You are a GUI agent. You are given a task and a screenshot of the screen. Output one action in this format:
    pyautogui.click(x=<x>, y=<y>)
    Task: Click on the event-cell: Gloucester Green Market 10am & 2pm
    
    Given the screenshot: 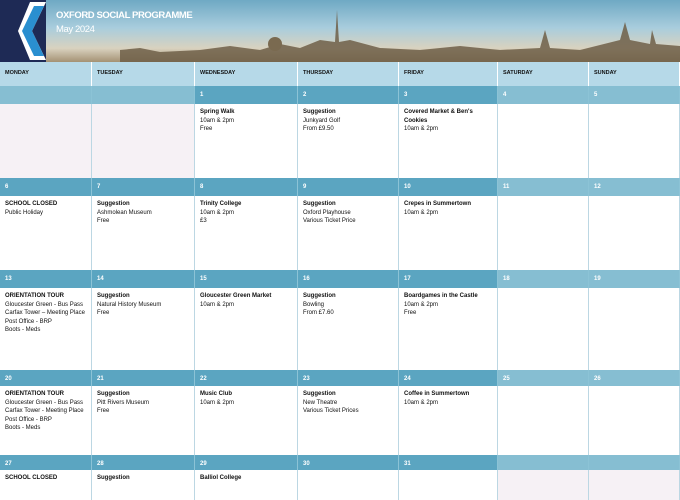 What is the action you would take?
    pyautogui.click(x=246, y=329)
    